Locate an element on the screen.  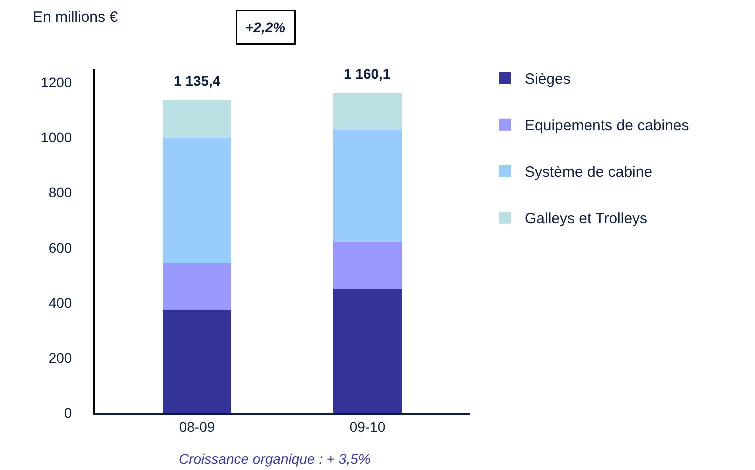
y-tick-label: 0 is located at coordinates (68, 412).